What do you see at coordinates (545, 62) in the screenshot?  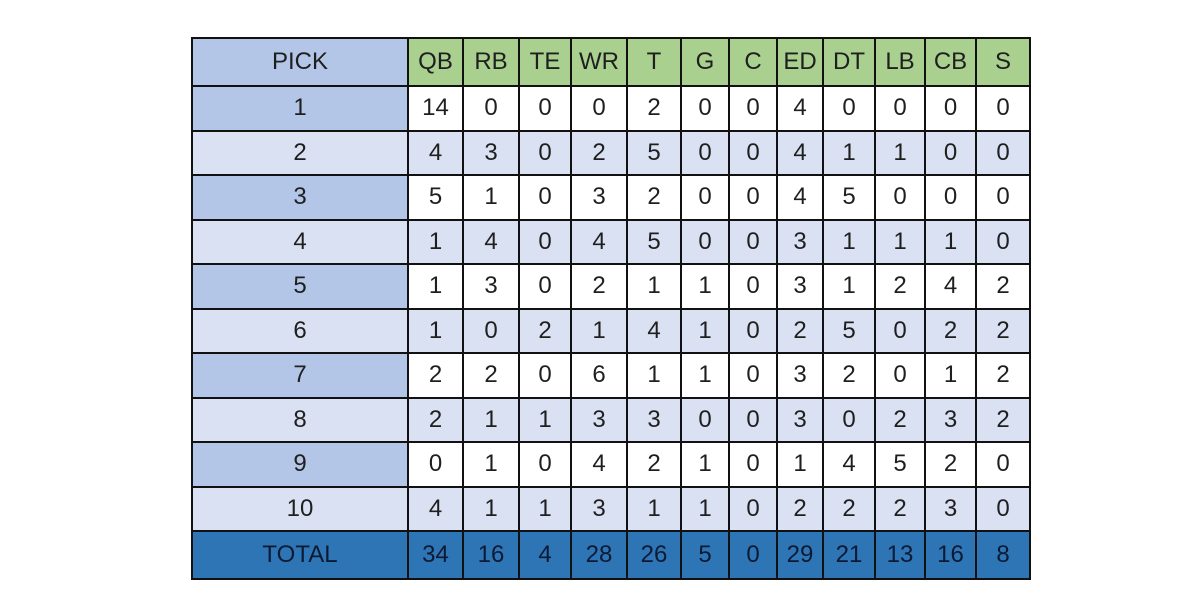 I see `position-header: TE` at bounding box center [545, 62].